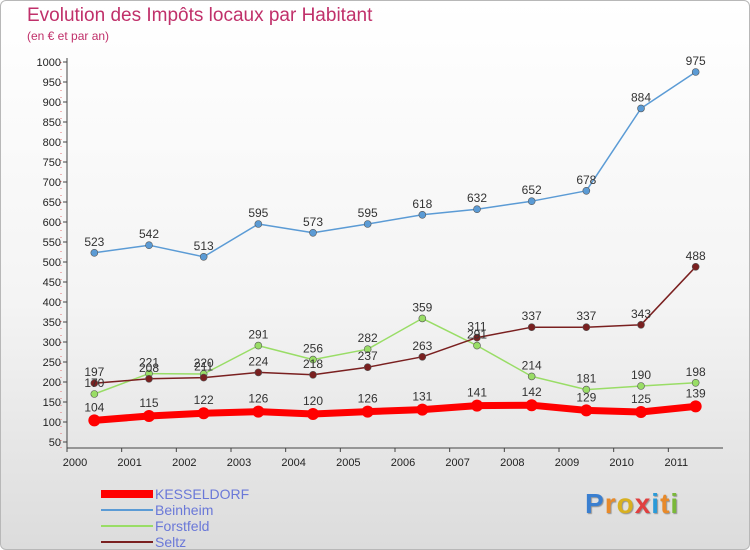 This screenshot has height=550, width=750. What do you see at coordinates (586, 397) in the screenshot?
I see `data-label: 129` at bounding box center [586, 397].